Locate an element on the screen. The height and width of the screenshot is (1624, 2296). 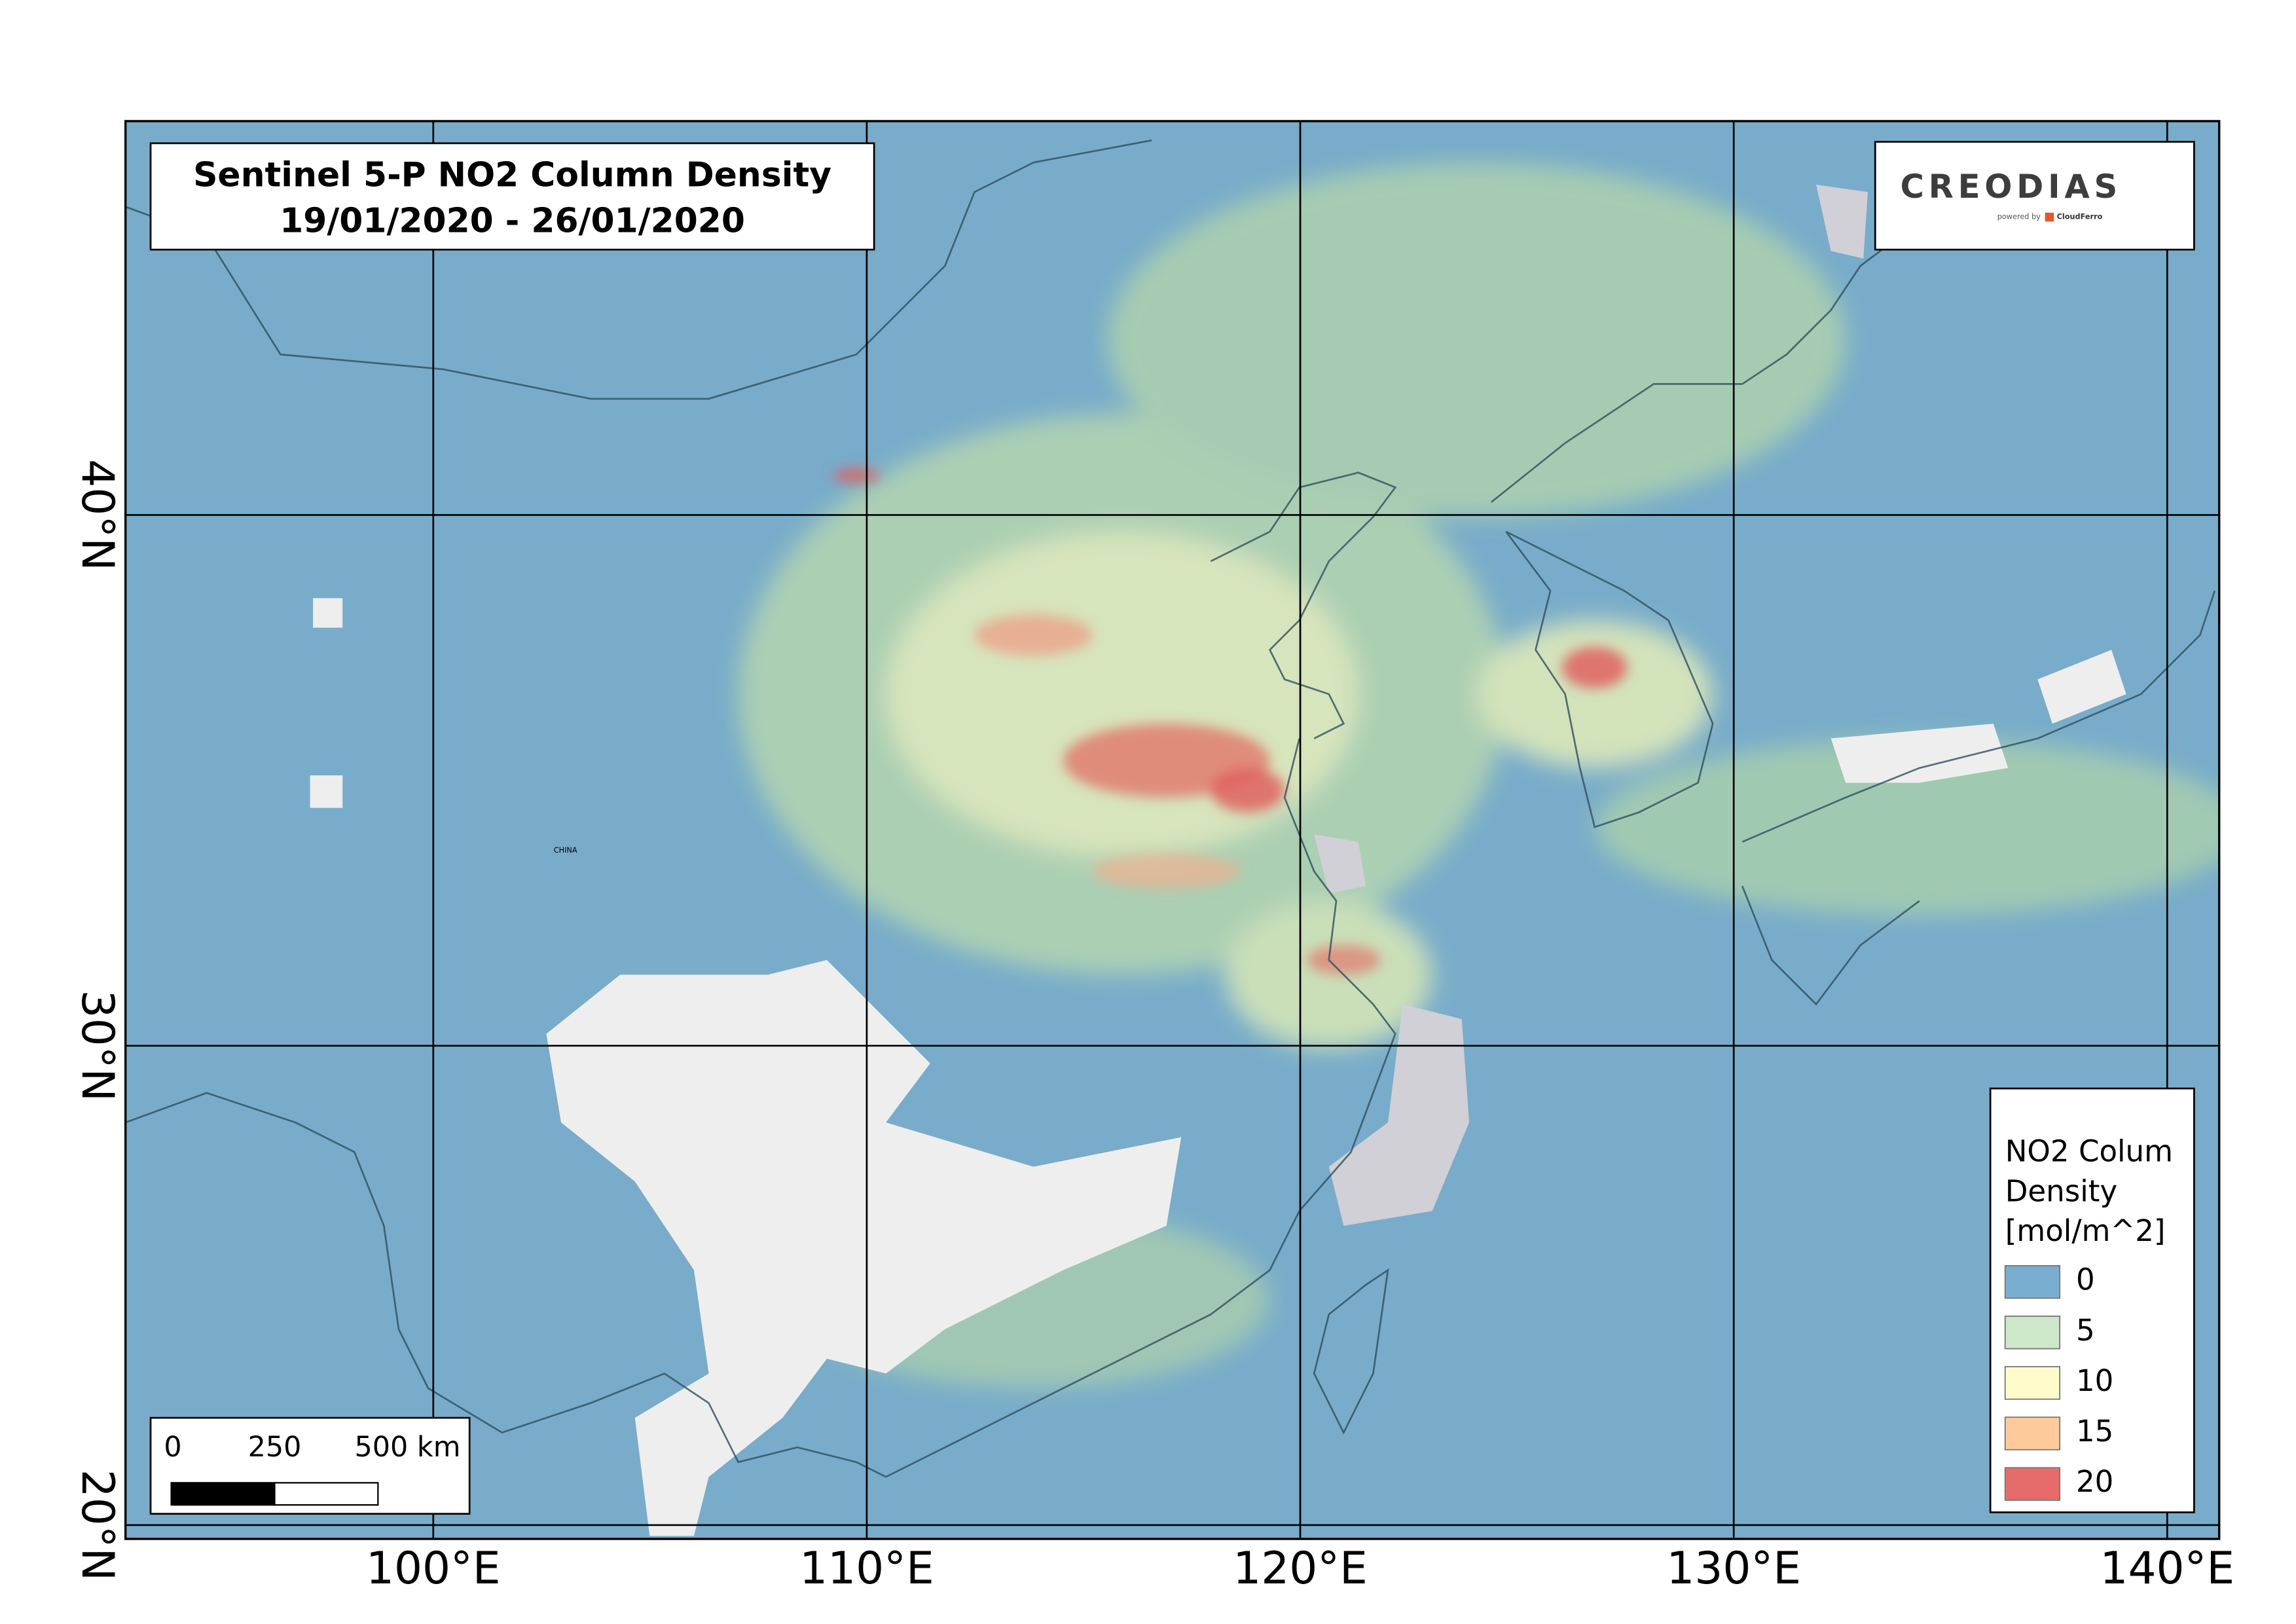
scale-label: 250 is located at coordinates (275, 1447).